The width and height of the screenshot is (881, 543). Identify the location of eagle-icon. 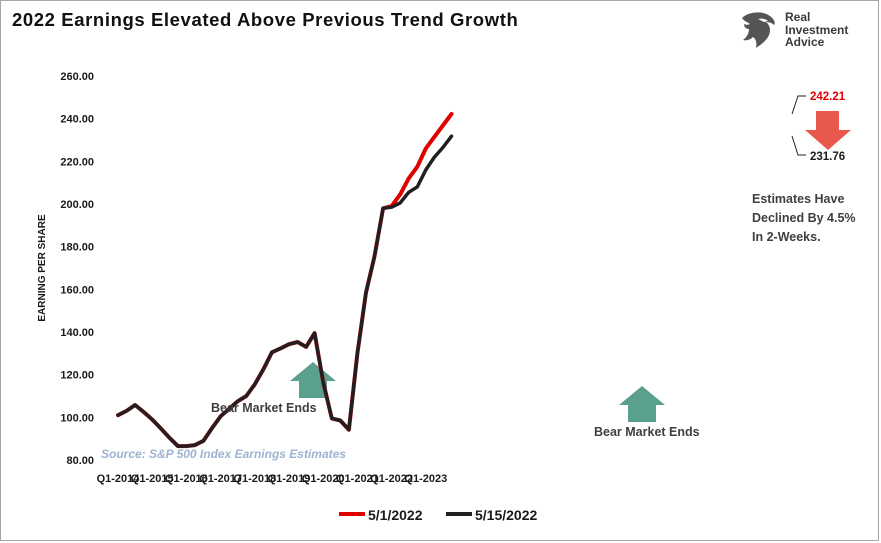
(758, 30).